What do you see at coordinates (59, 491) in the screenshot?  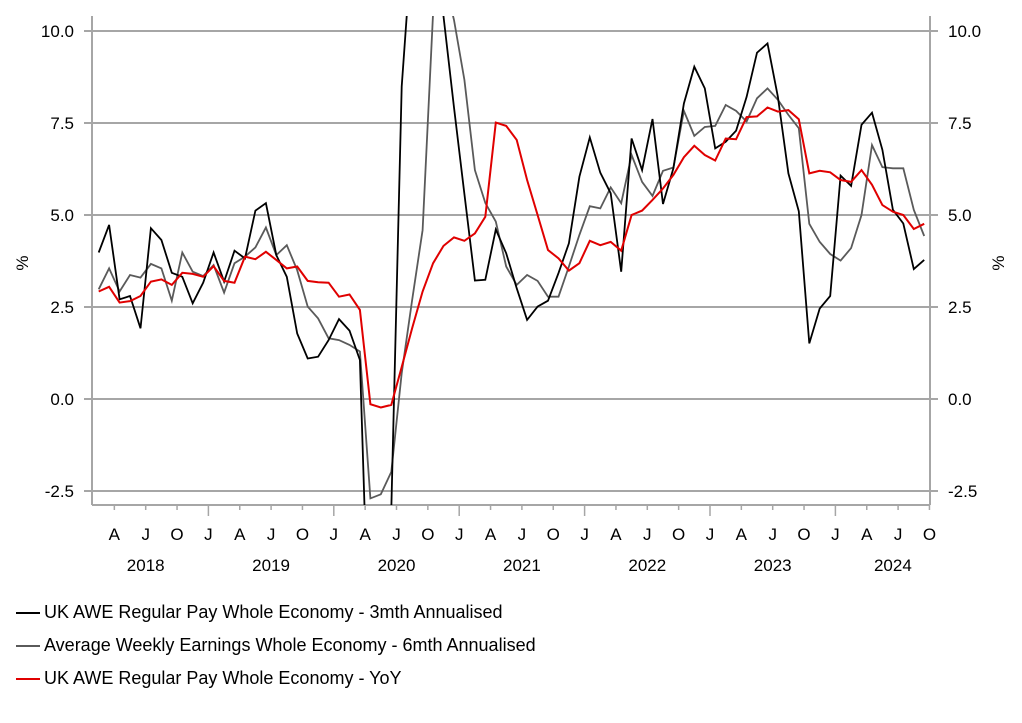 I see `y-tick-label-left: -2.5` at bounding box center [59, 491].